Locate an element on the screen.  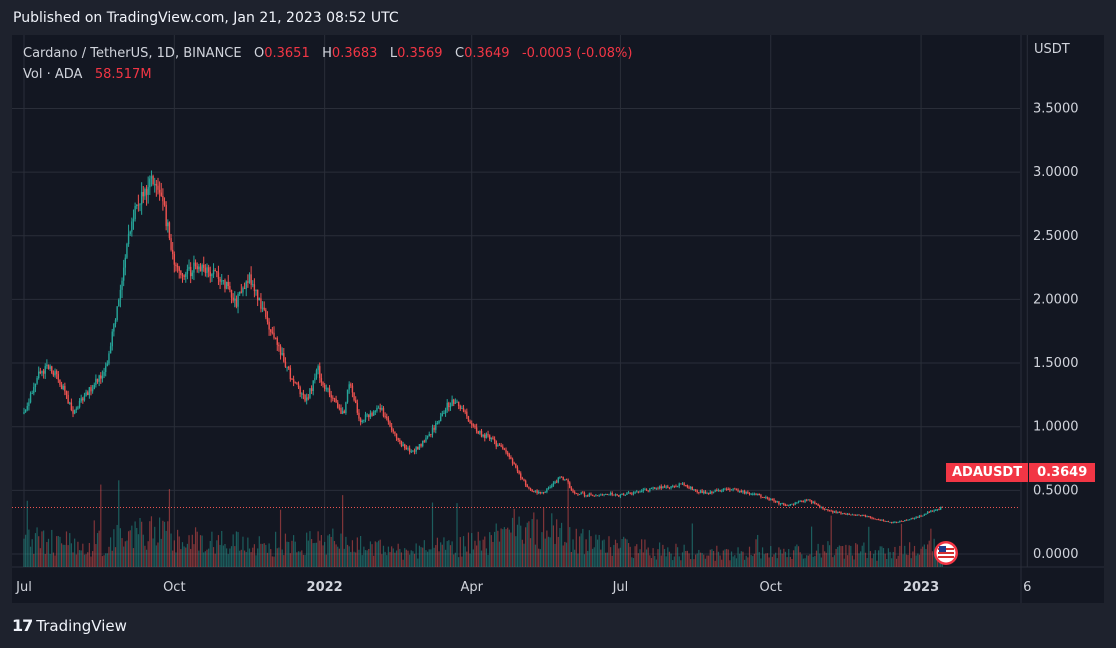
volume-label: Vol · ADA is located at coordinates (53, 74).